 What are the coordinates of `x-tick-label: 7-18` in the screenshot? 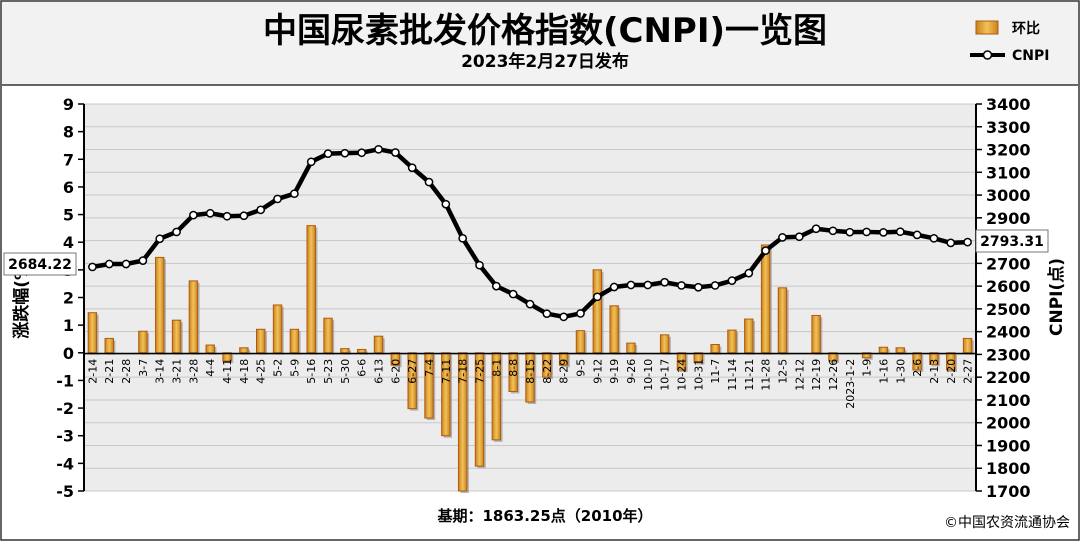 It's located at (463, 371).